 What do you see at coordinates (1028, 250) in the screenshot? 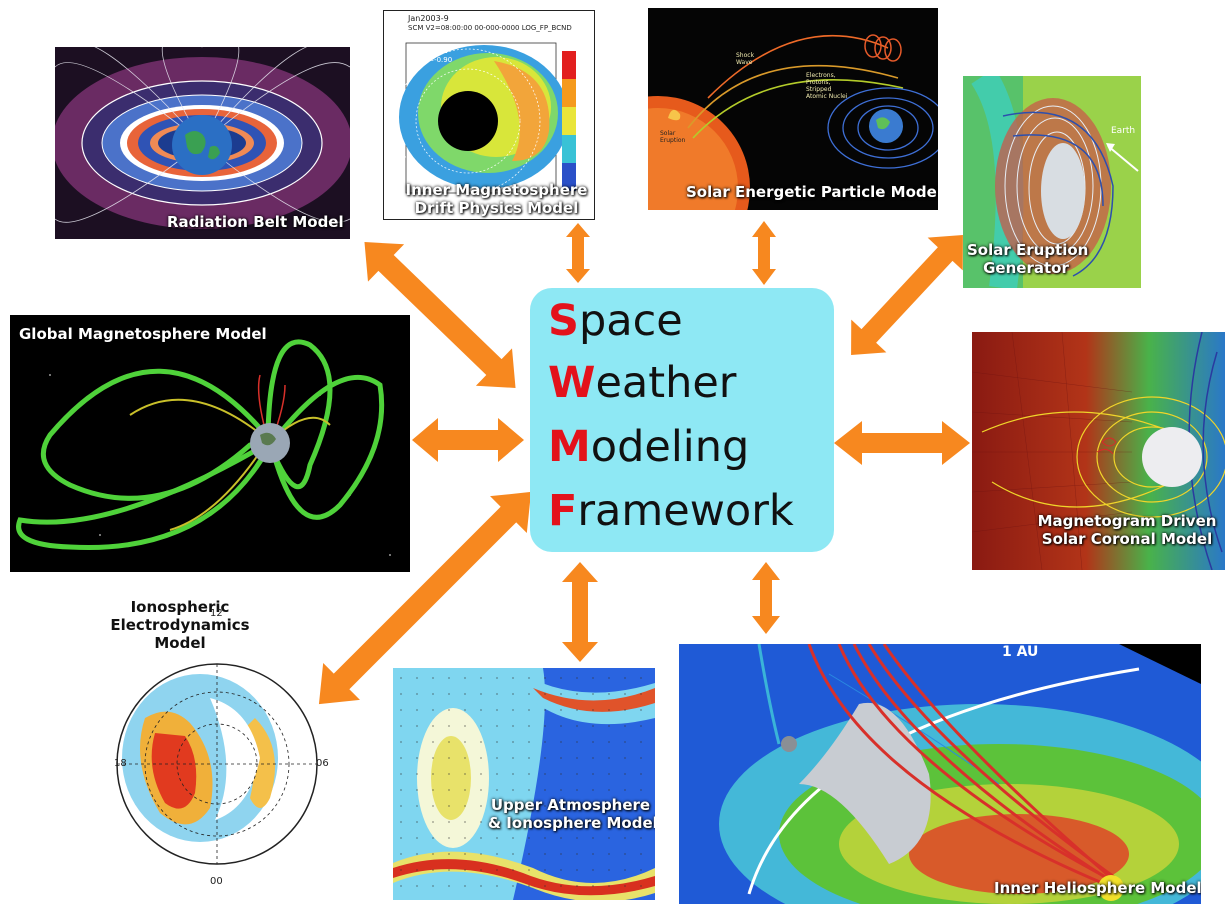
I see `solar-eruption-caption-line-1: Solar Eruption` at bounding box center [1028, 250].